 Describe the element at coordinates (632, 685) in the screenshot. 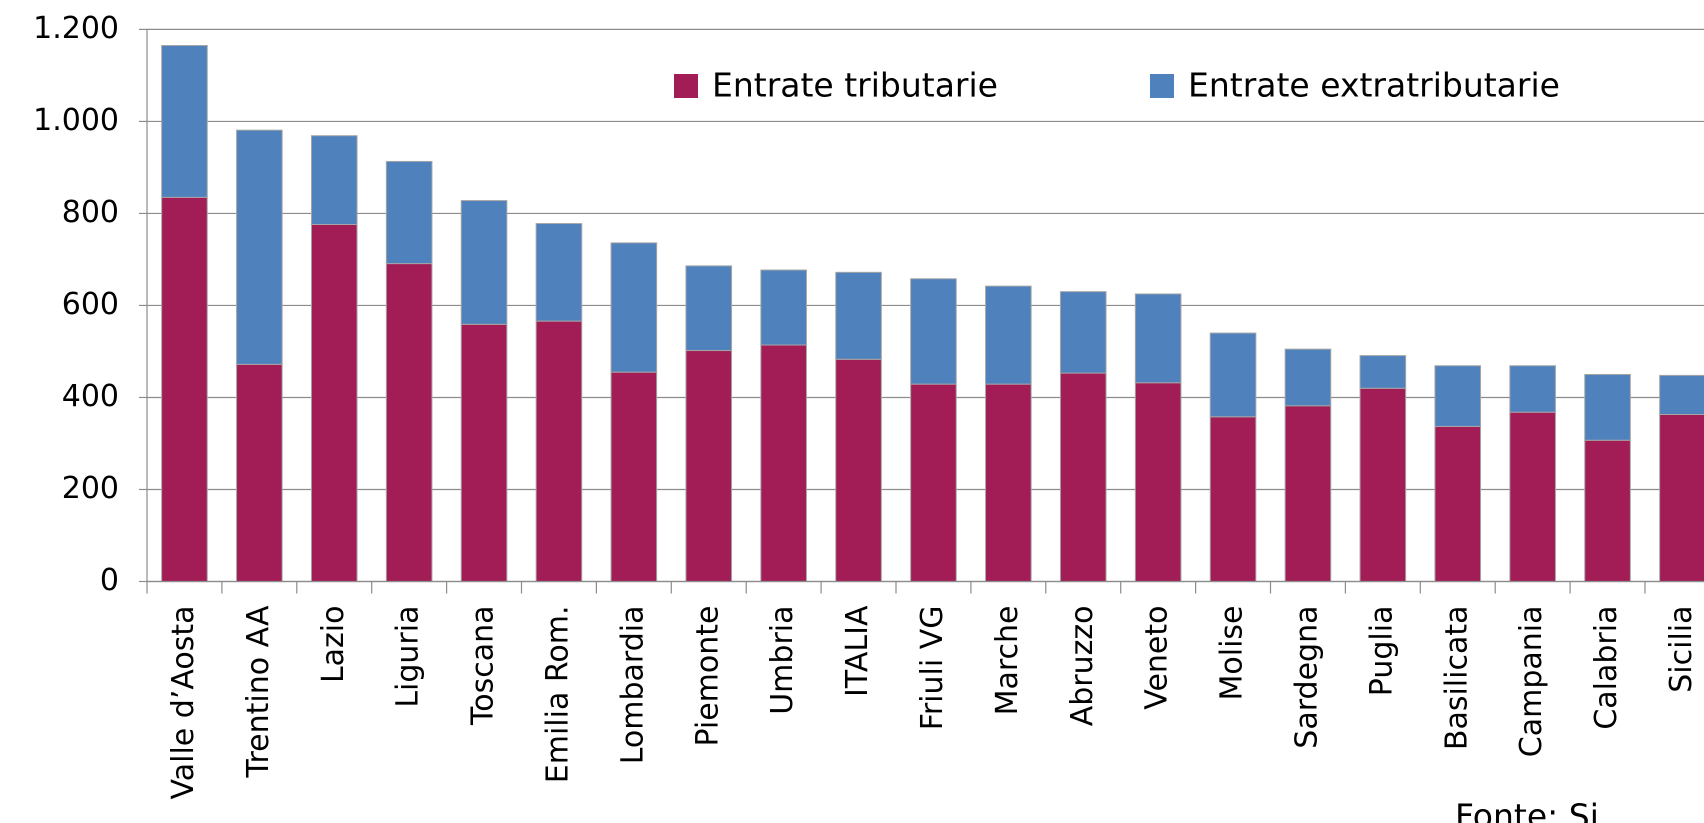

I see `x-tick-label: Lombardia` at that location.